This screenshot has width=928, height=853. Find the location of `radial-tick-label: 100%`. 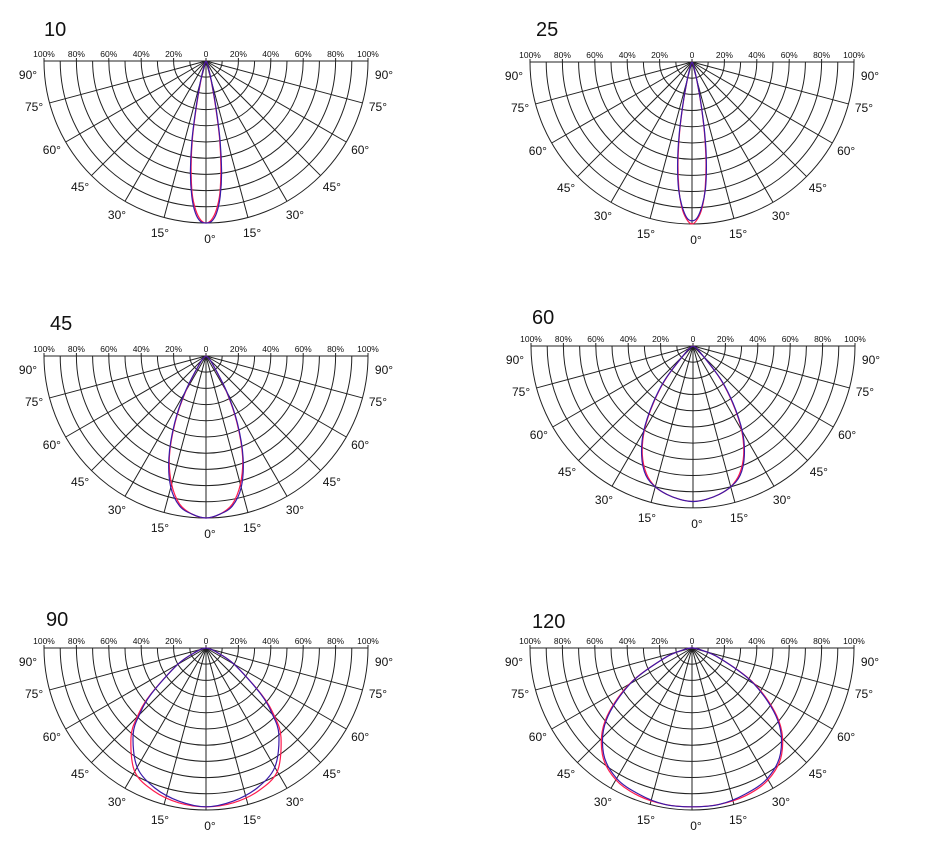

radial-tick-label: 100% is located at coordinates (530, 641).